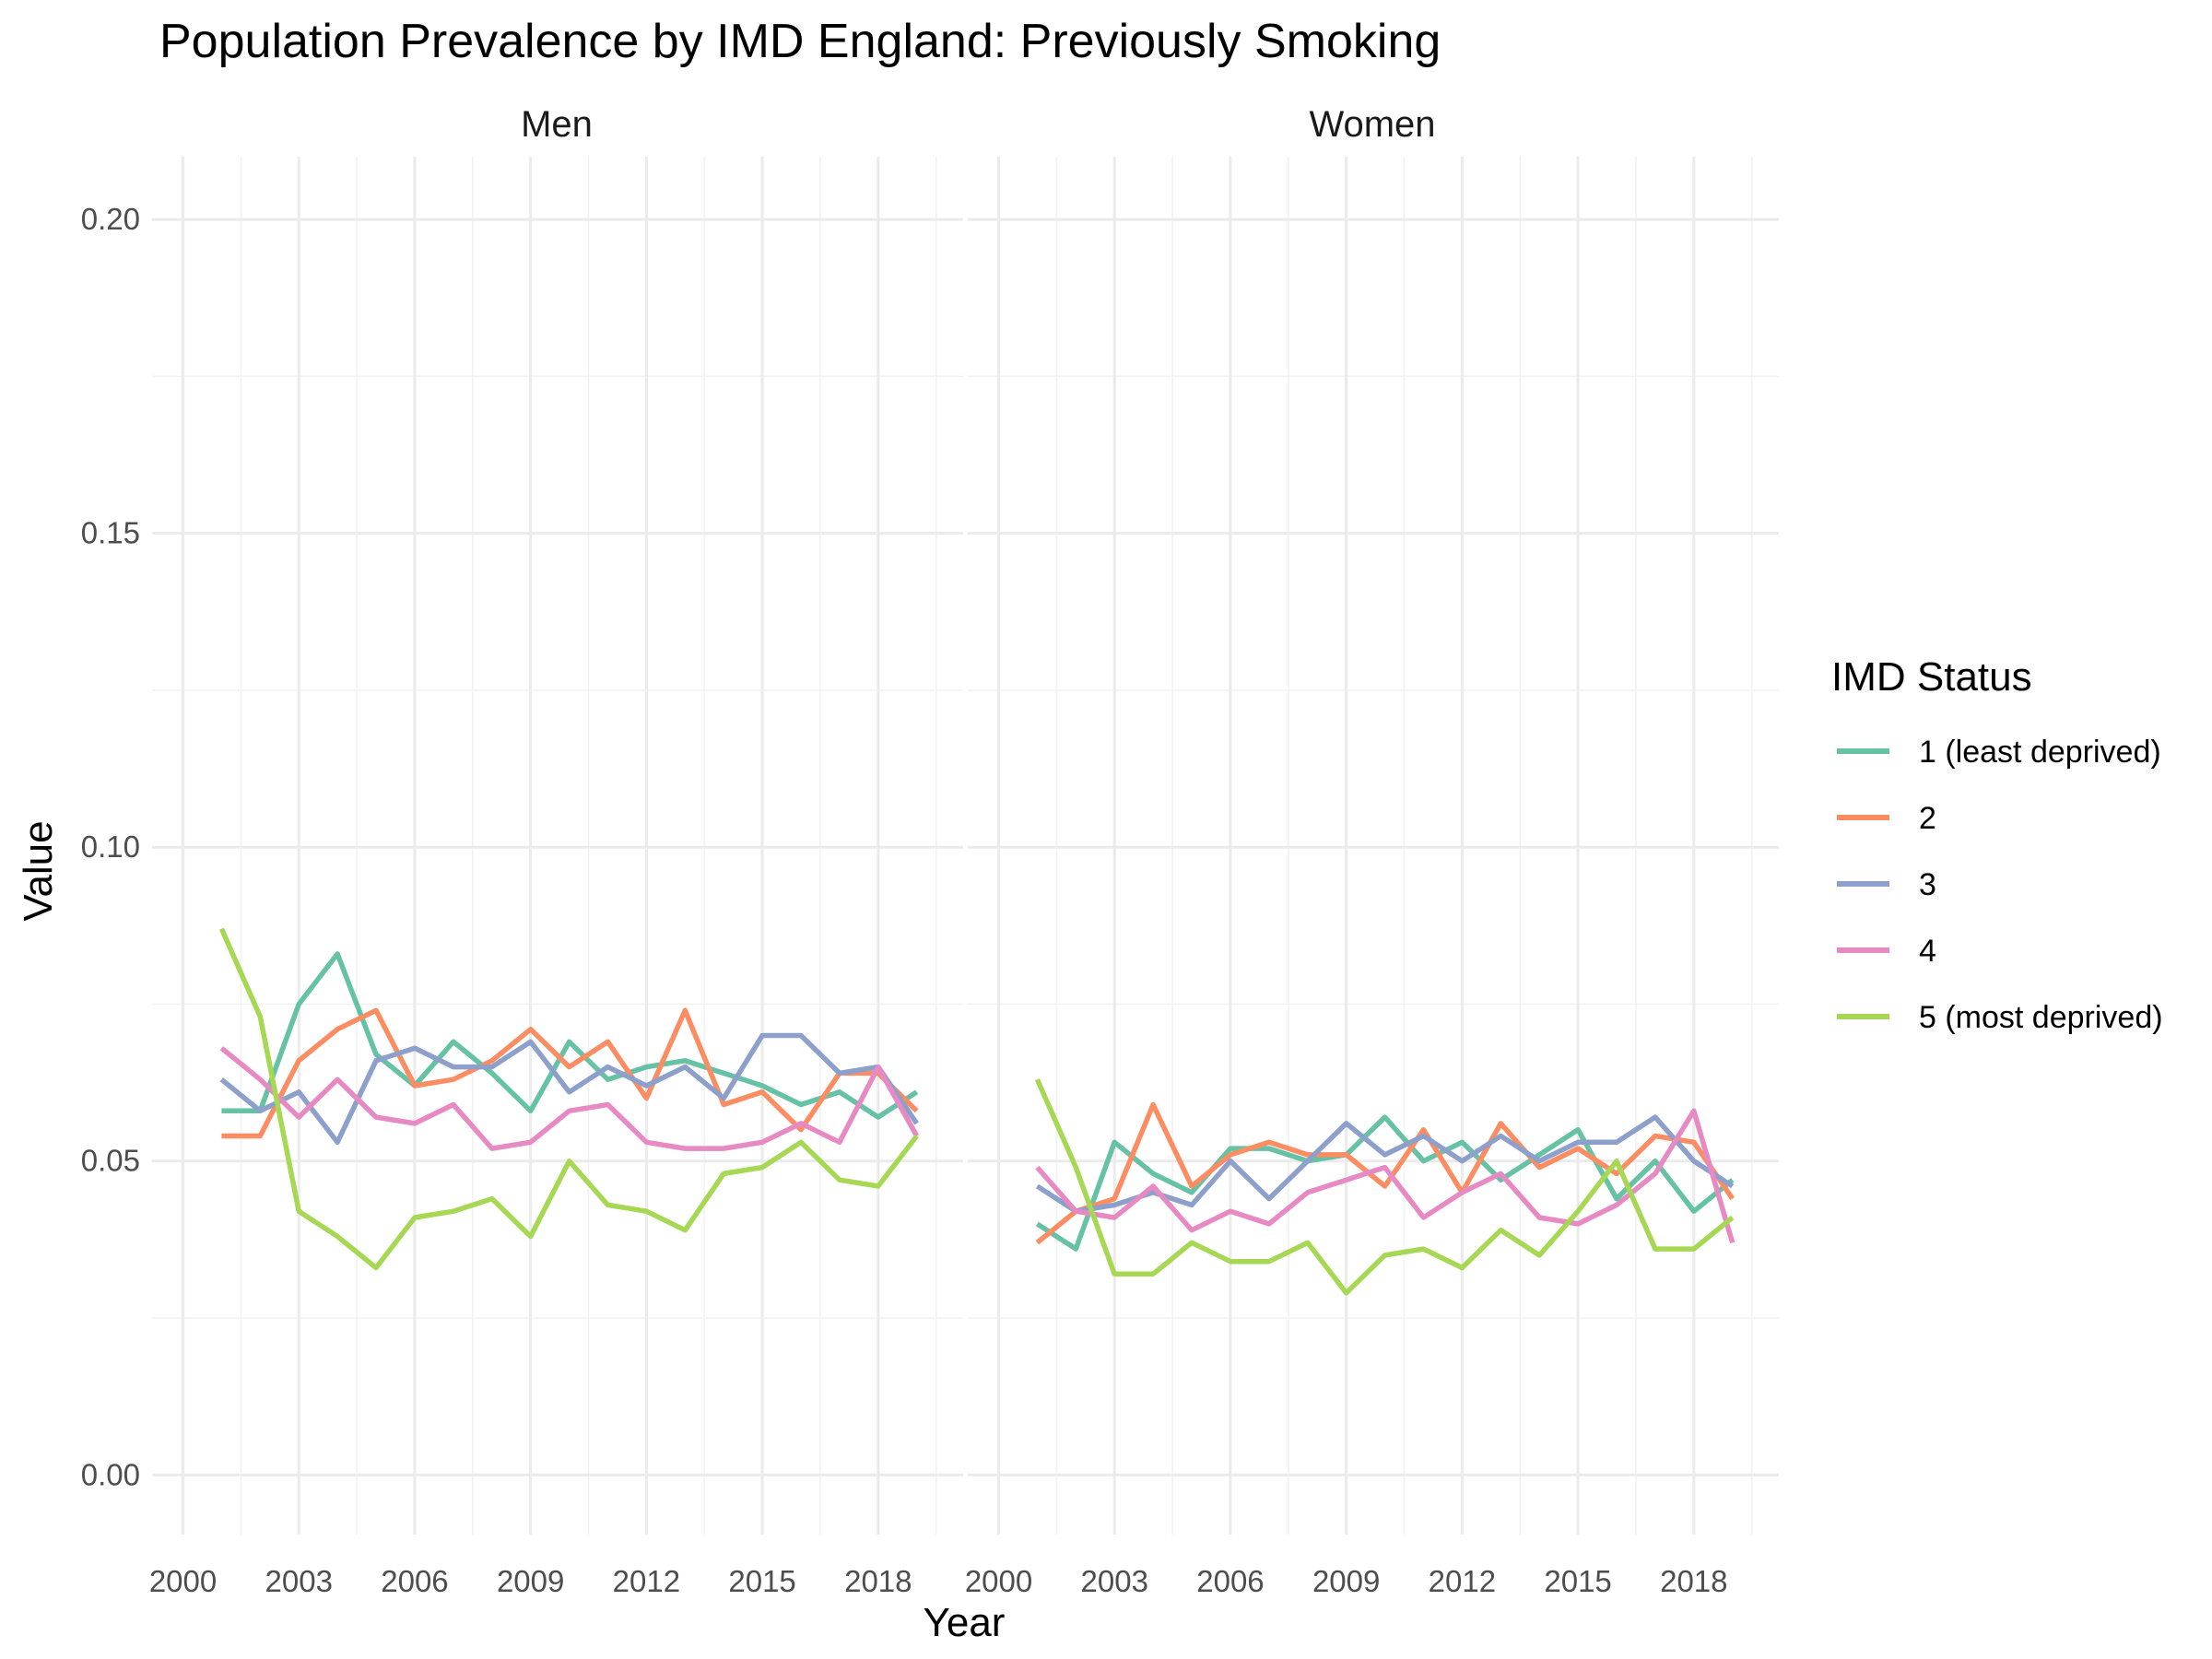 This screenshot has width=2212, height=1659. I want to click on panel-men-x-ticks: 2000 2003 2006 2009 2012 2015 2018, so click(530, 1581).